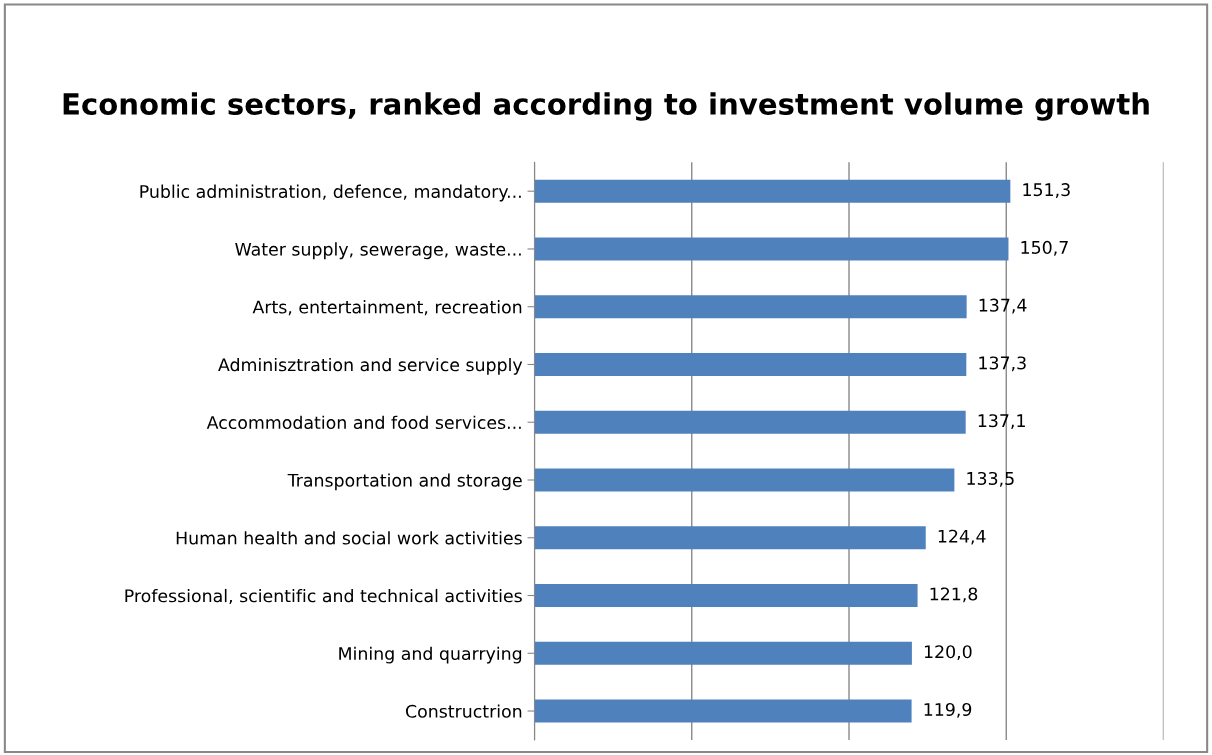 This screenshot has height=755, width=1212. Describe the element at coordinates (948, 710) in the screenshot. I see `data-label: 119,9` at that location.